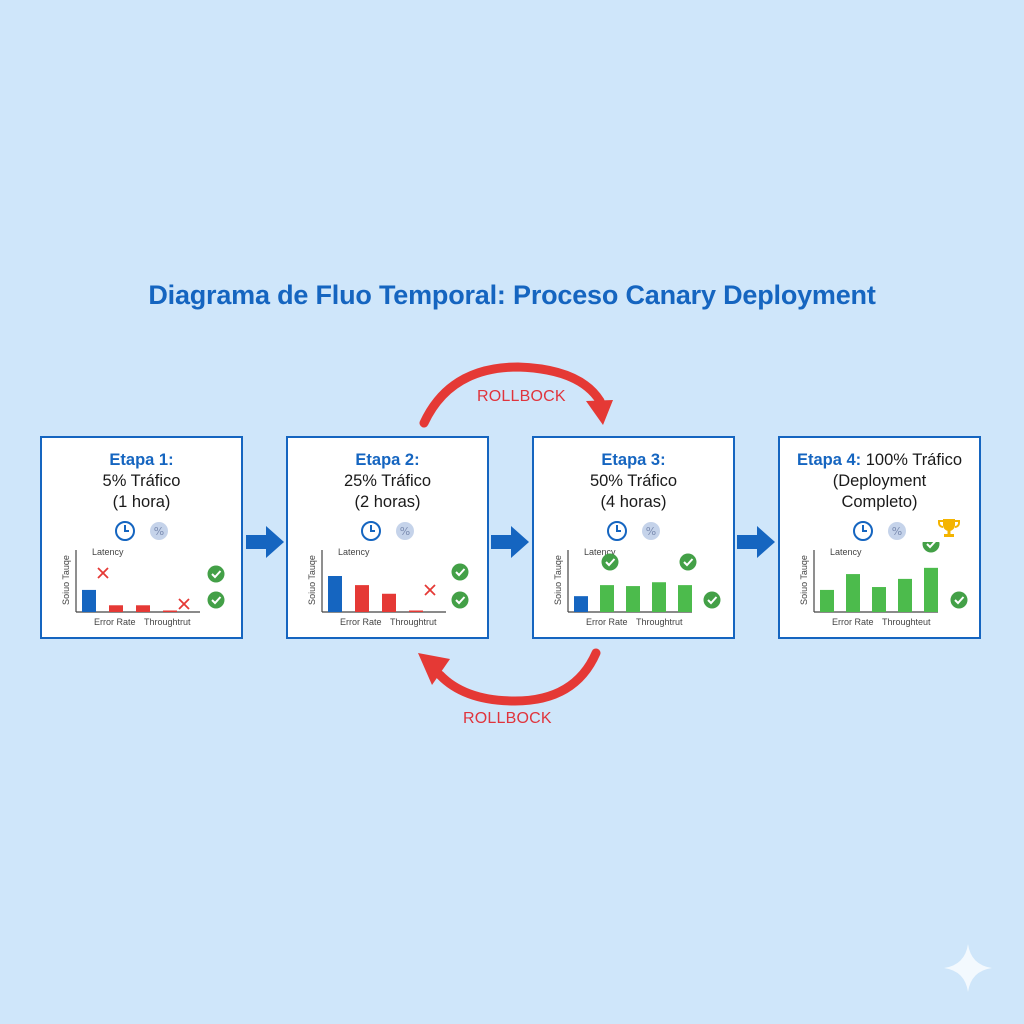  Describe the element at coordinates (968, 968) in the screenshot. I see `sparkle-icon` at that location.